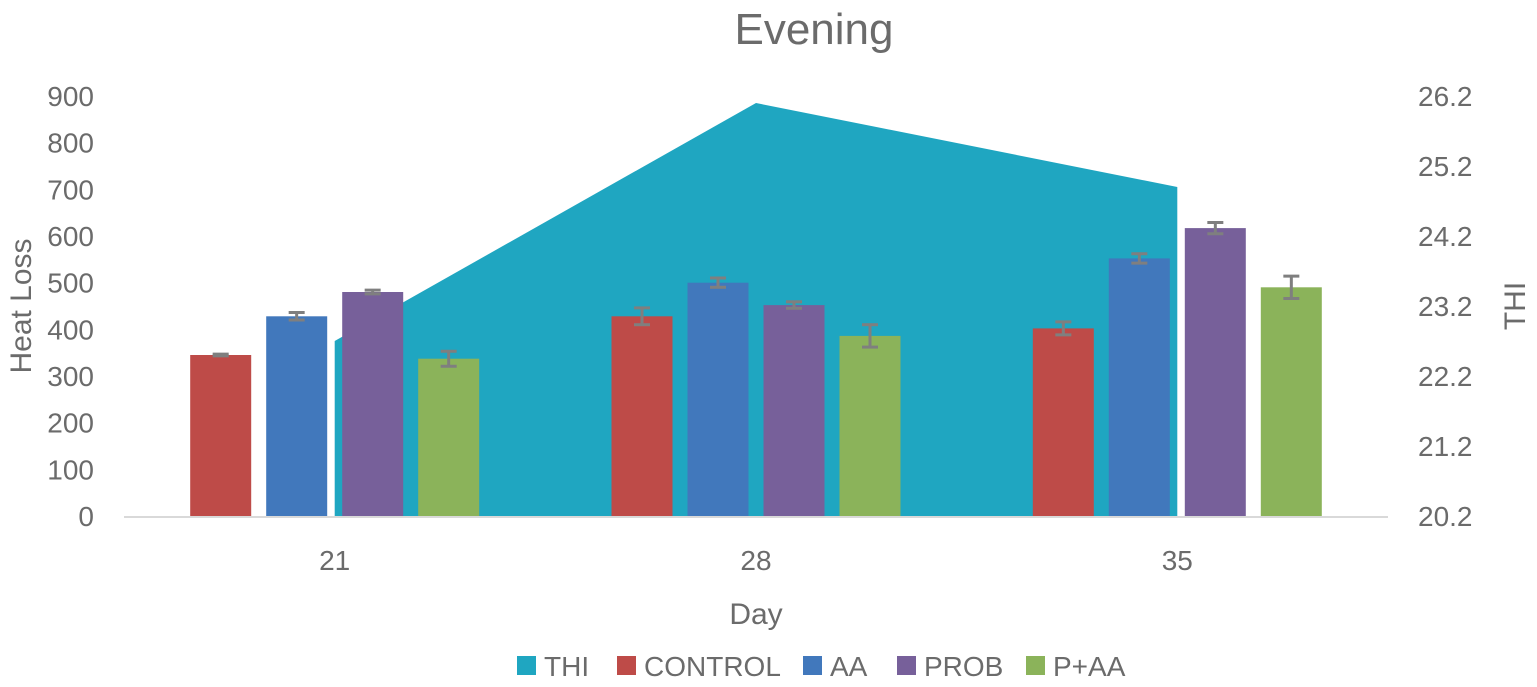 Image resolution: width=1537 pixels, height=687 pixels. Describe the element at coordinates (1515, 306) in the screenshot. I see `y2-axis-title: THI` at that location.